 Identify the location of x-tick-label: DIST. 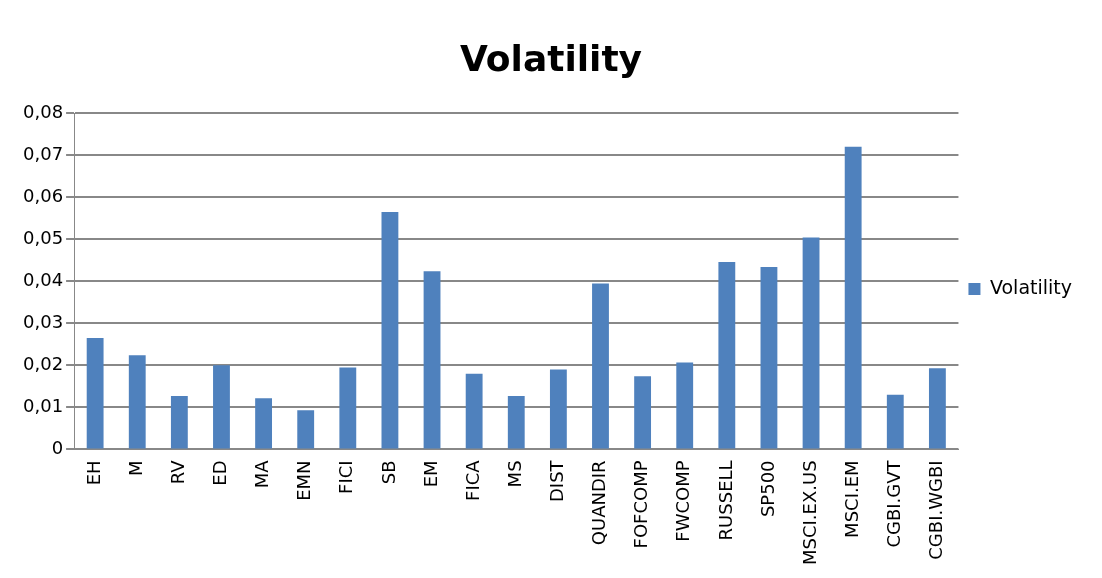
(557, 481).